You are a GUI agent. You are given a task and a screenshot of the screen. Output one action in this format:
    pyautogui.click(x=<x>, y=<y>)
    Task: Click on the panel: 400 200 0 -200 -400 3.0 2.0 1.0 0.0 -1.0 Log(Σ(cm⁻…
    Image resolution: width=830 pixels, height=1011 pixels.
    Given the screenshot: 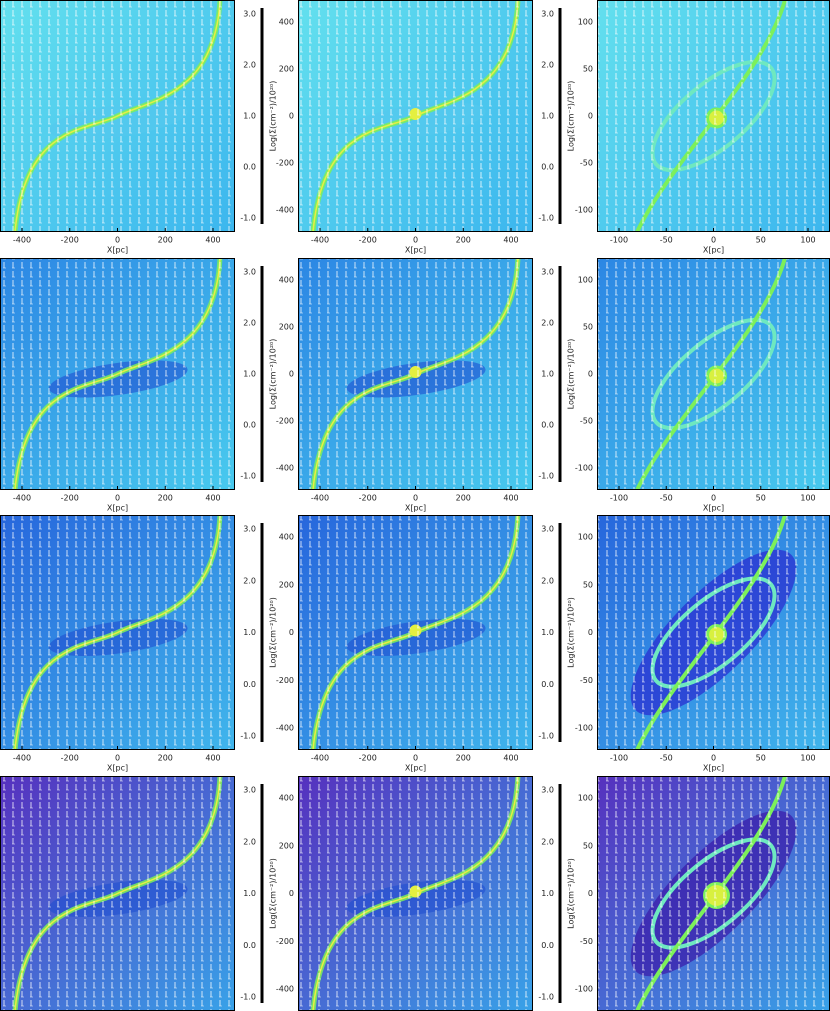 What is the action you would take?
    pyautogui.click(x=426, y=893)
    